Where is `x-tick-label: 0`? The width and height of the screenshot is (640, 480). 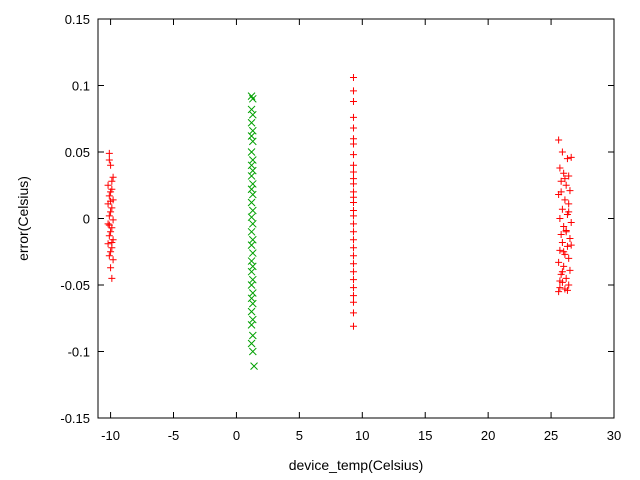
x-tick-label: 0 is located at coordinates (236, 435).